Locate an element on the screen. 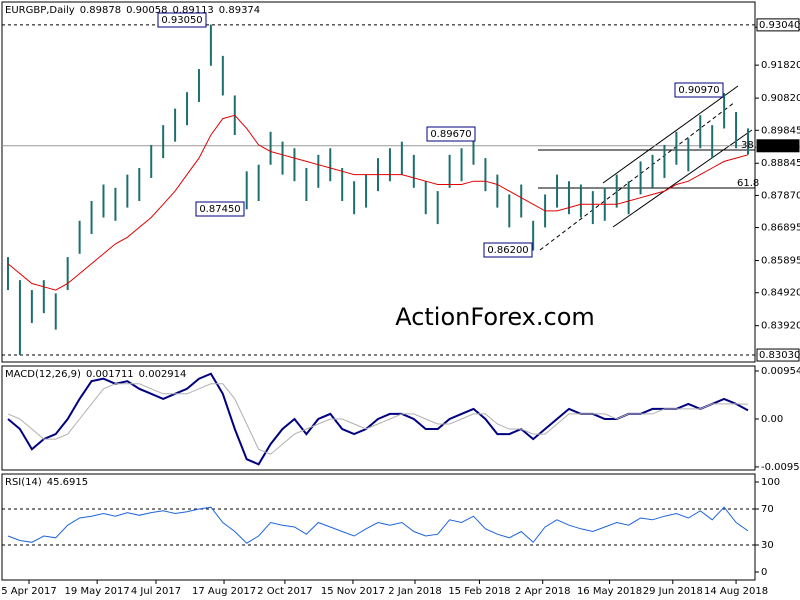  fib-label: 38.2 is located at coordinates (752, 145).